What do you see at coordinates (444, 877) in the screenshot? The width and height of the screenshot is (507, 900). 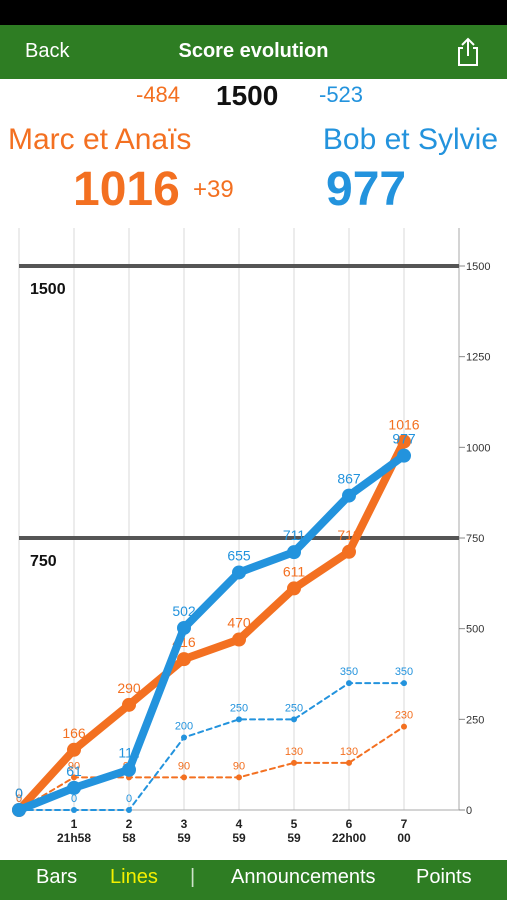 I see `tab-points: Points` at bounding box center [444, 877].